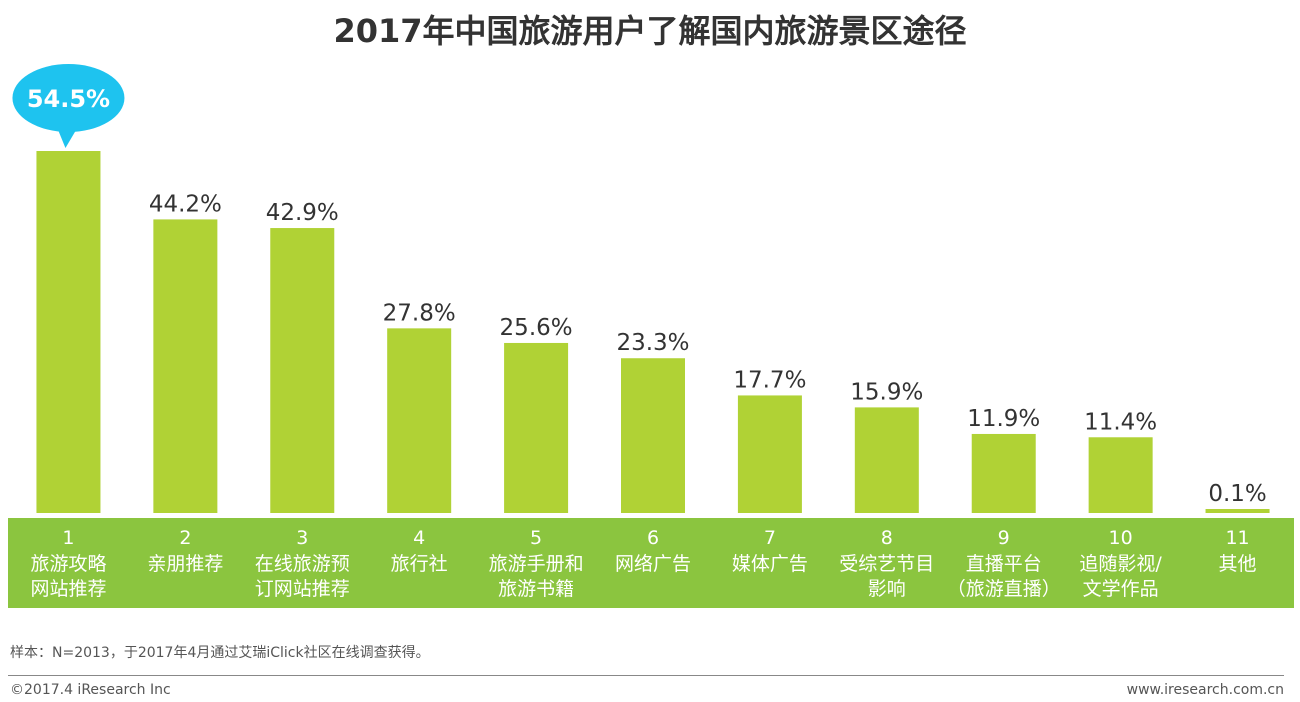 The image size is (1300, 702). What do you see at coordinates (185, 204) in the screenshot?
I see `value-label-2: 44.2%` at bounding box center [185, 204].